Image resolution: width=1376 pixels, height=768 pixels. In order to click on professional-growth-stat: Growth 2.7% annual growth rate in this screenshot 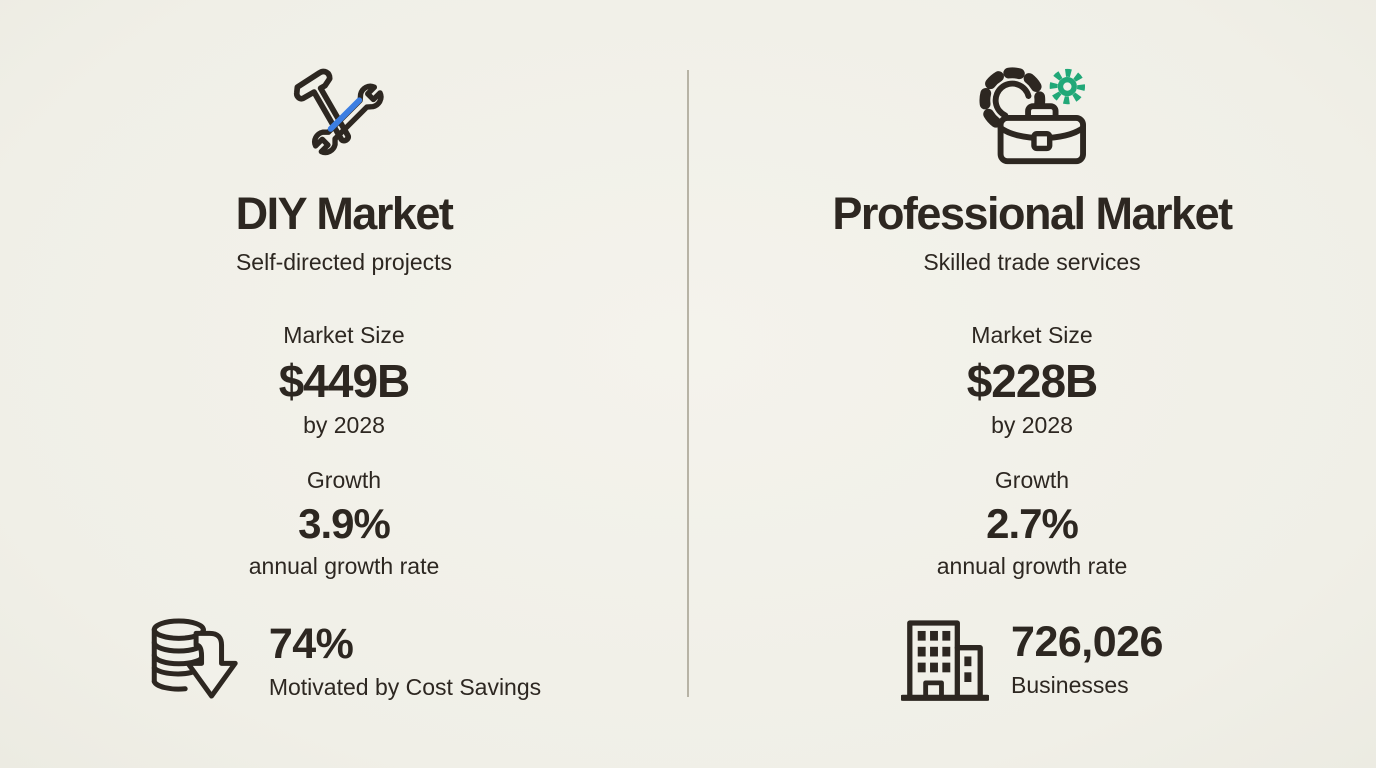, I will do `click(1032, 523)`.